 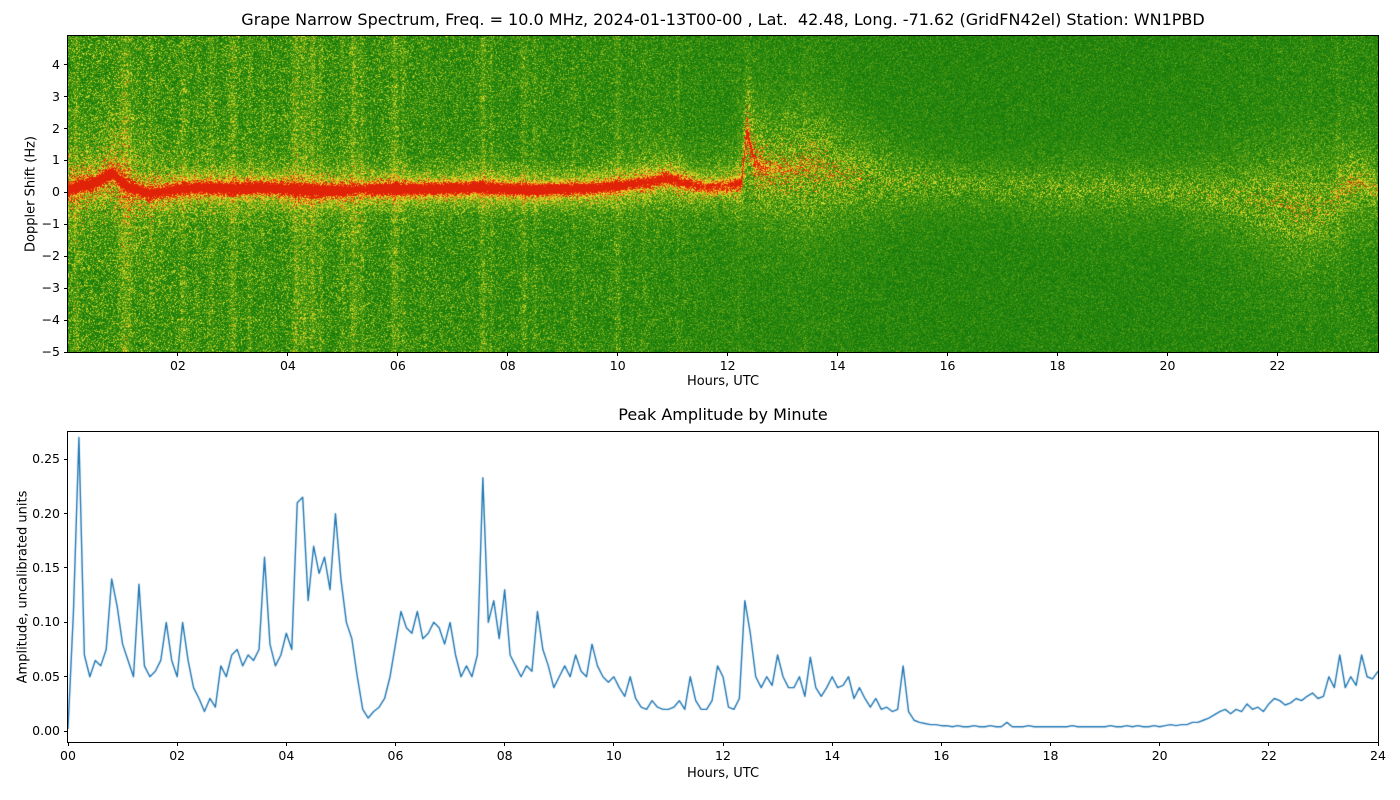 What do you see at coordinates (46, 459) in the screenshot?
I see `amplitude-y-tick-label: 0.25` at bounding box center [46, 459].